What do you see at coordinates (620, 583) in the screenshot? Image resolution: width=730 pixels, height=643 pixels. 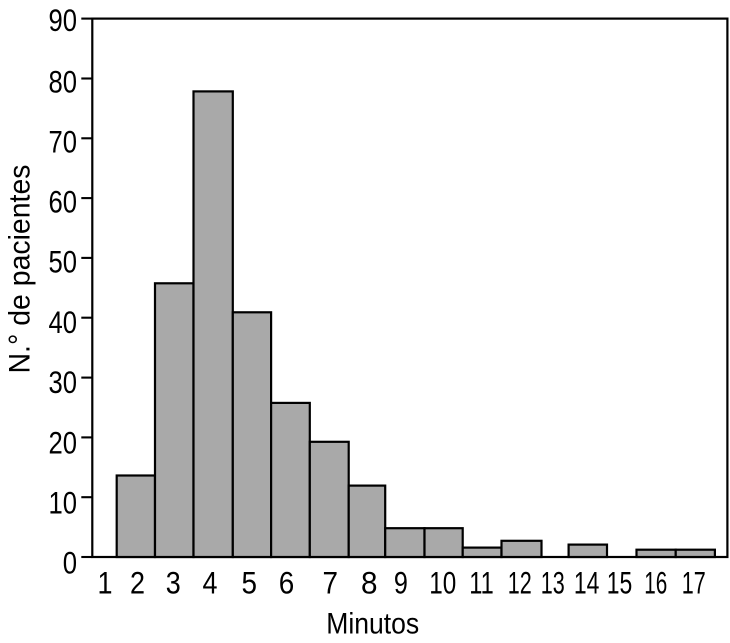 I see `svg-text: 15` at bounding box center [620, 583].